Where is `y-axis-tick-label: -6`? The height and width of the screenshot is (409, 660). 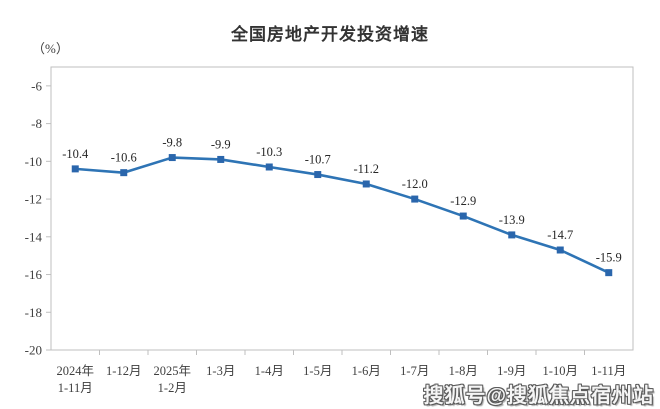 y-axis-tick-label: -6 is located at coordinates (36, 85).